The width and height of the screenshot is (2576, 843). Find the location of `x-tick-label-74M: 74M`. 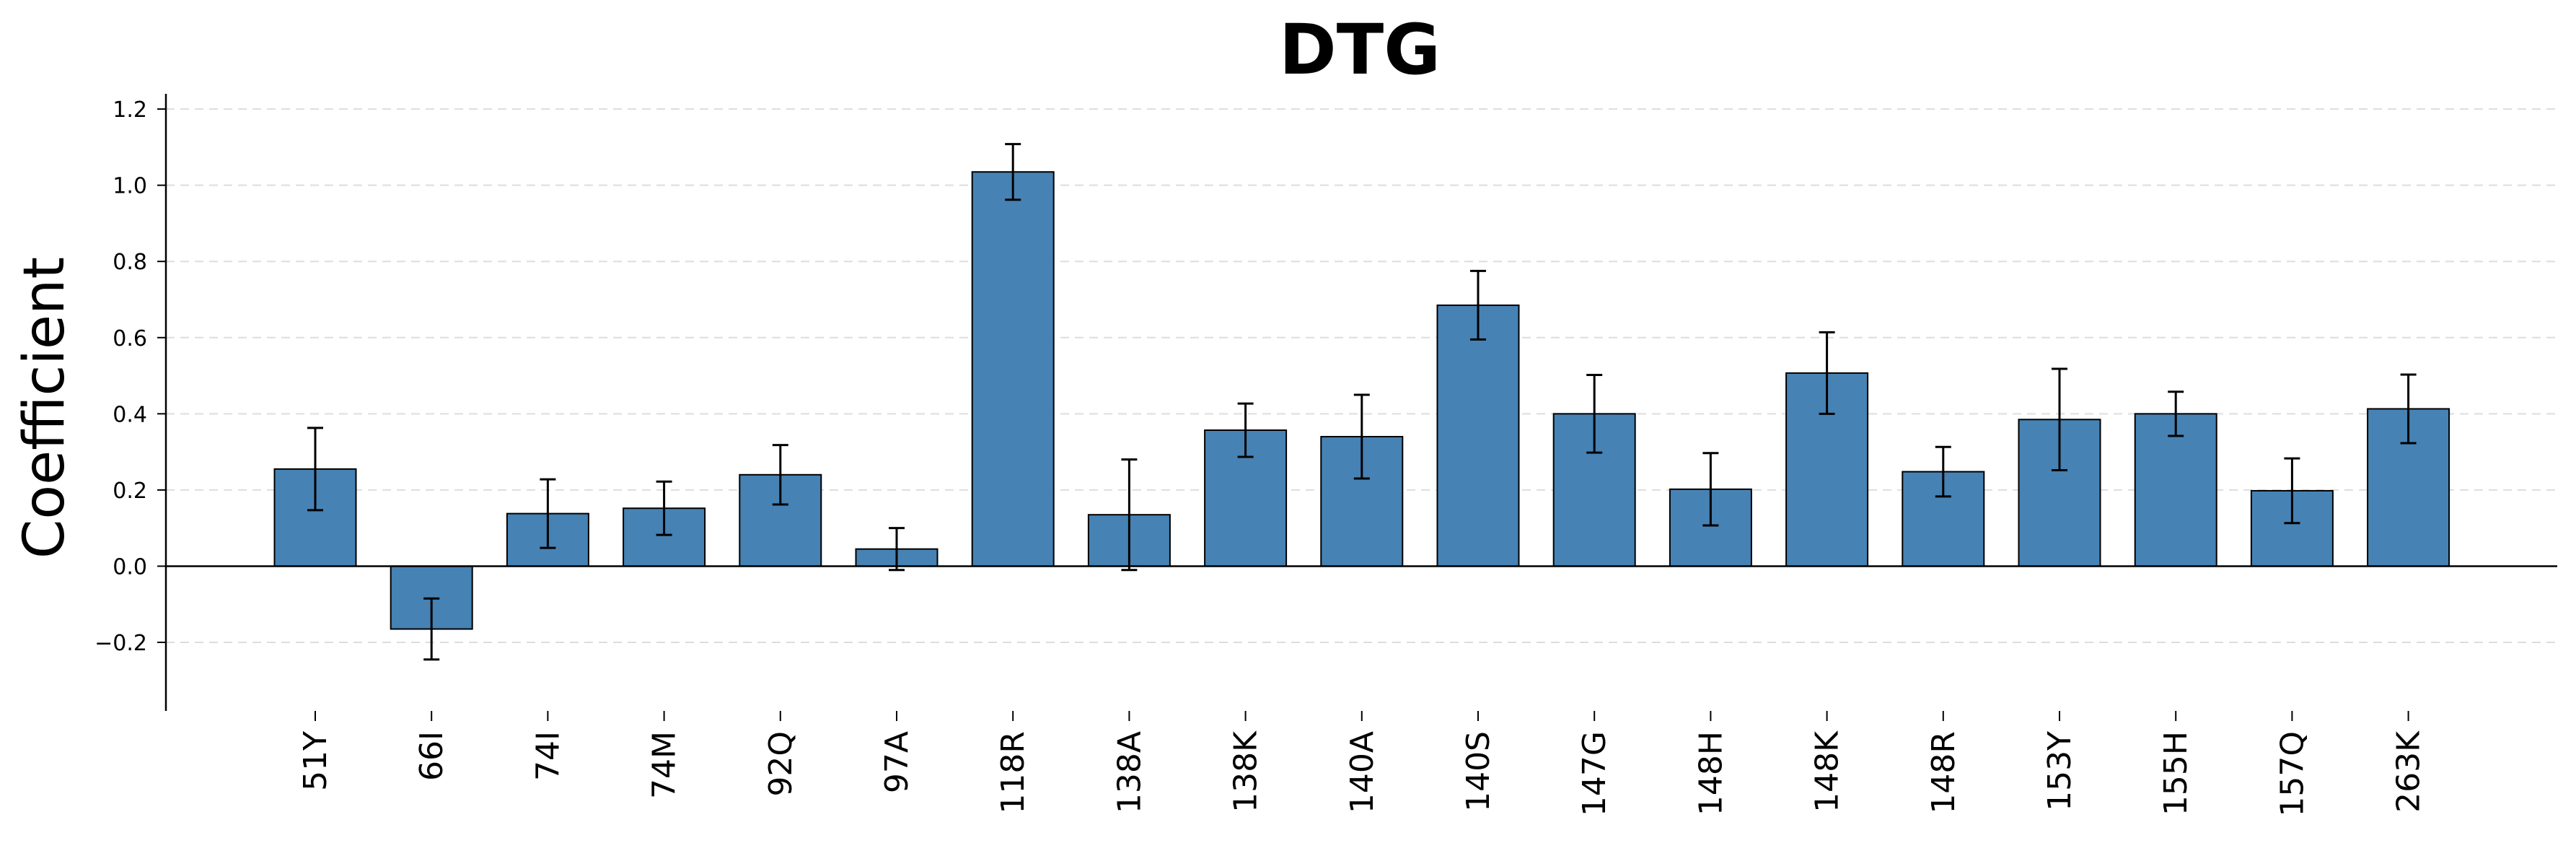

x-tick-label-74M: 74M is located at coordinates (664, 765).